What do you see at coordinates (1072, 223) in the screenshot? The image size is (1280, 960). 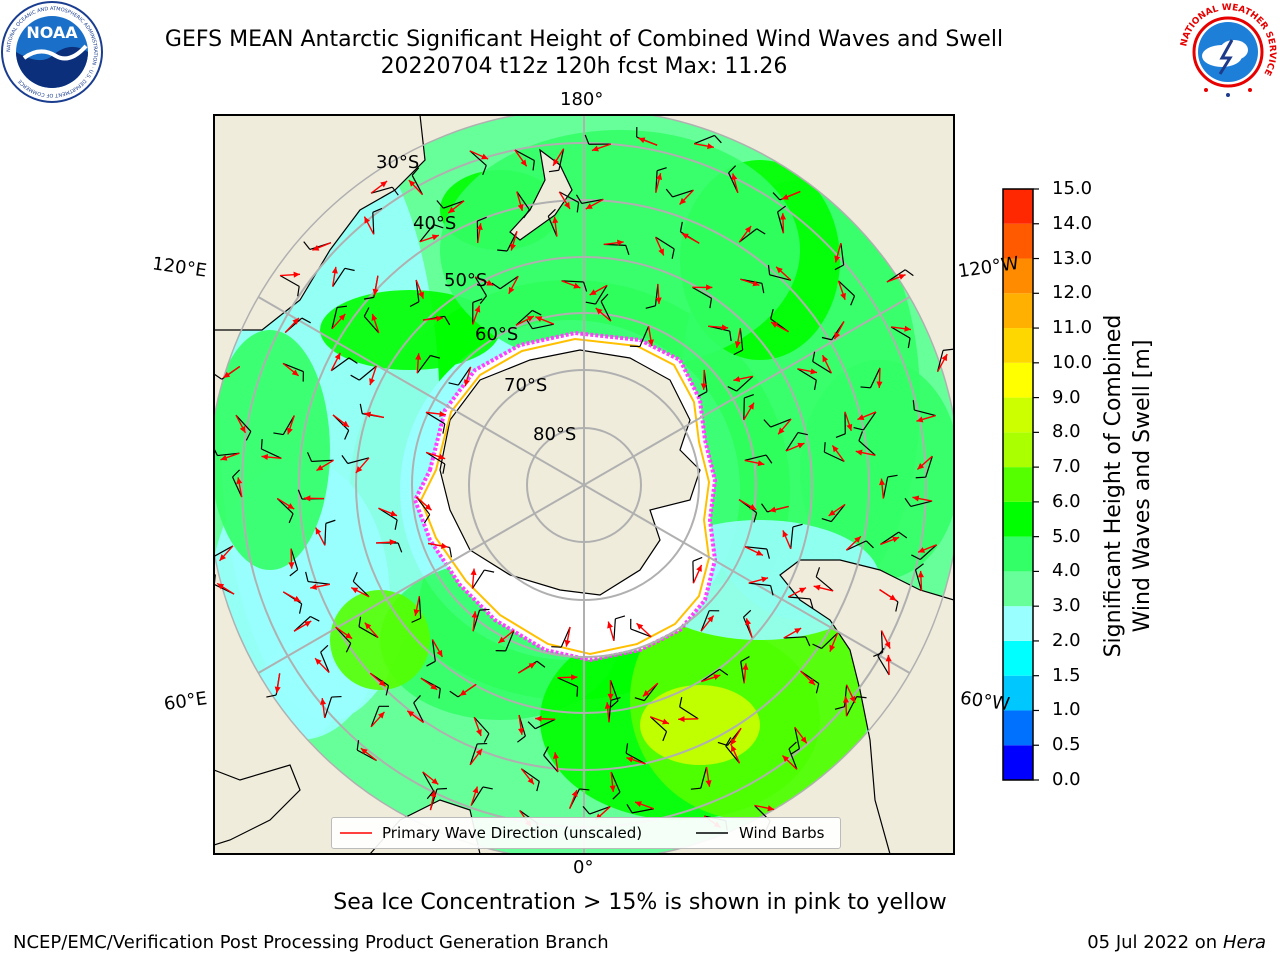 I see `colorbar-tick-label: 14.0` at bounding box center [1072, 223].